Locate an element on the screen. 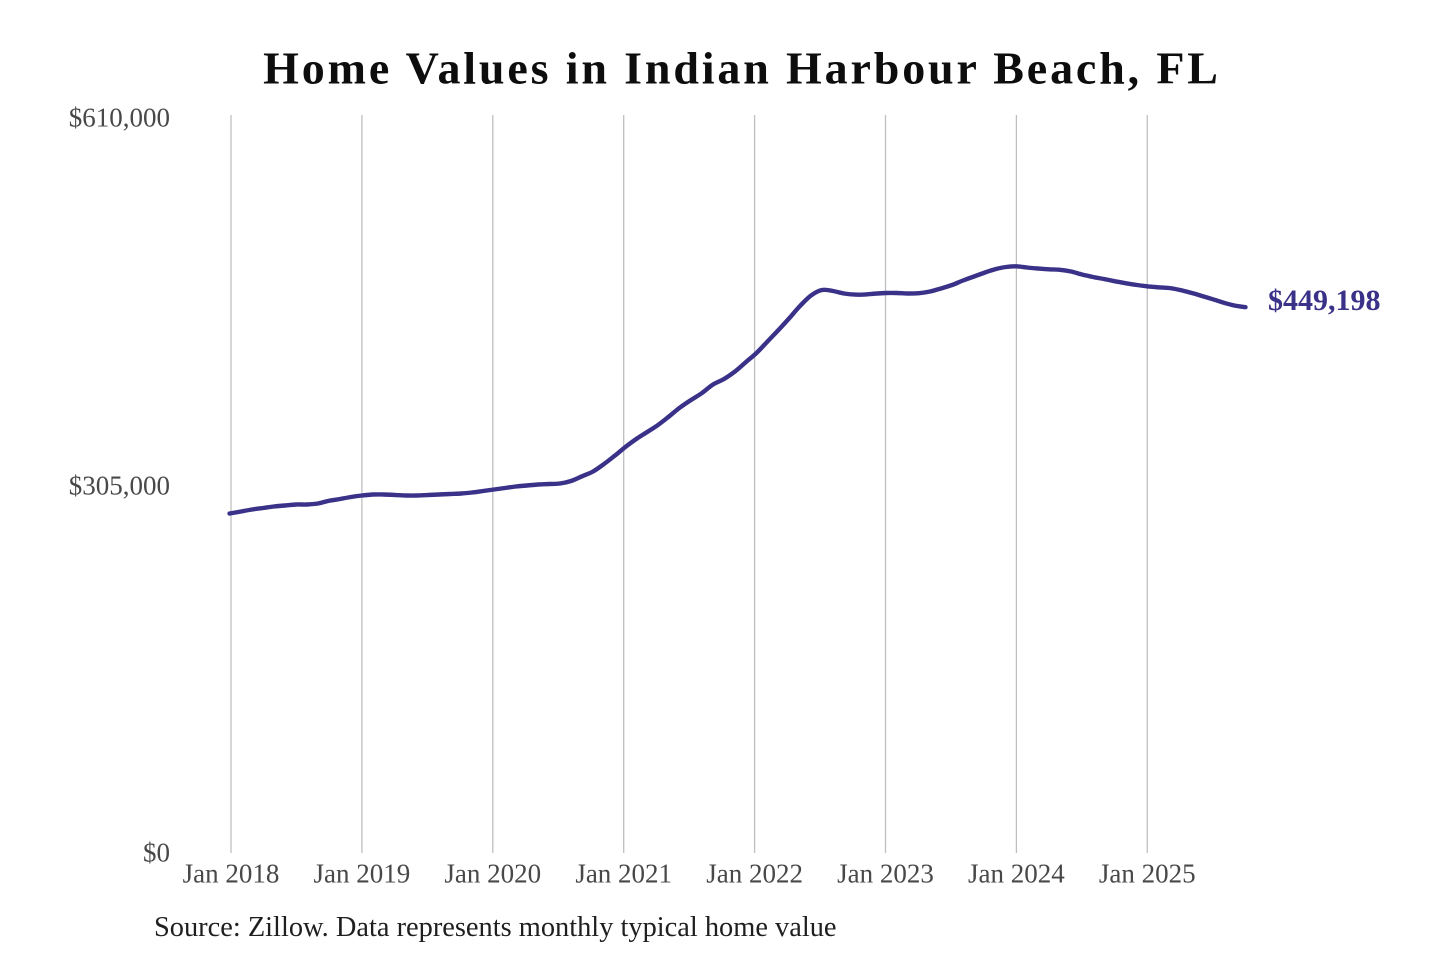 The width and height of the screenshot is (1440, 960). svg-text: Jan 2021 is located at coordinates (623, 874).